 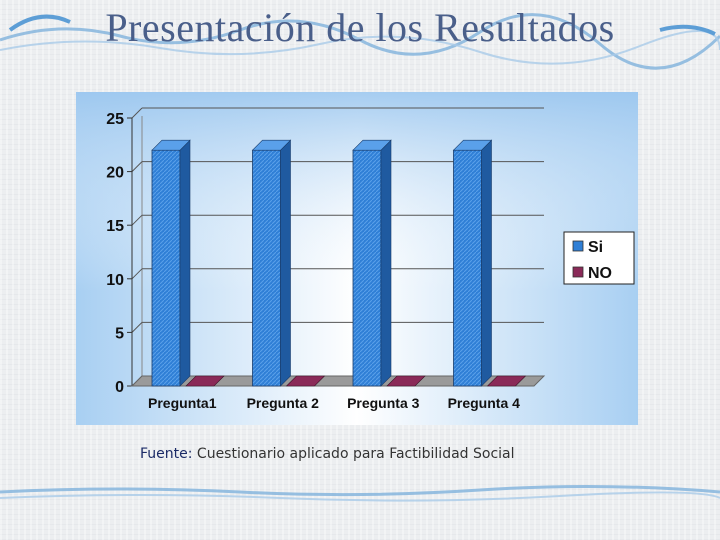 What do you see at coordinates (115, 173) in the screenshot?
I see `y-tick-label-4: 20` at bounding box center [115, 173].